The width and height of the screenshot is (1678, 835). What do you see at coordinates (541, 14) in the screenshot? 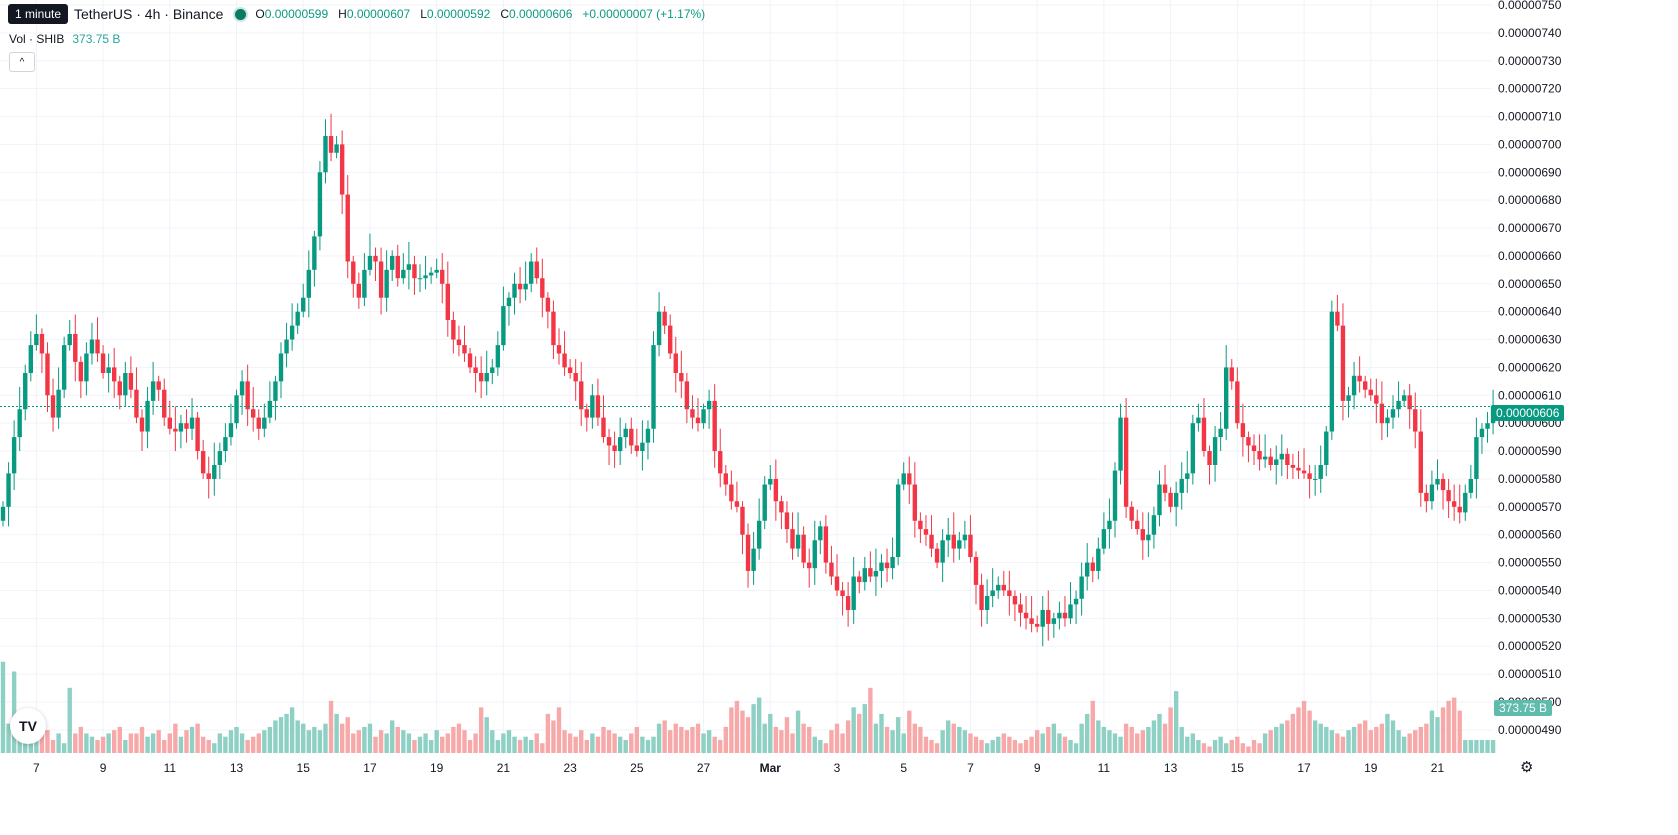
I see `close-value: 0.00000606` at bounding box center [541, 14].